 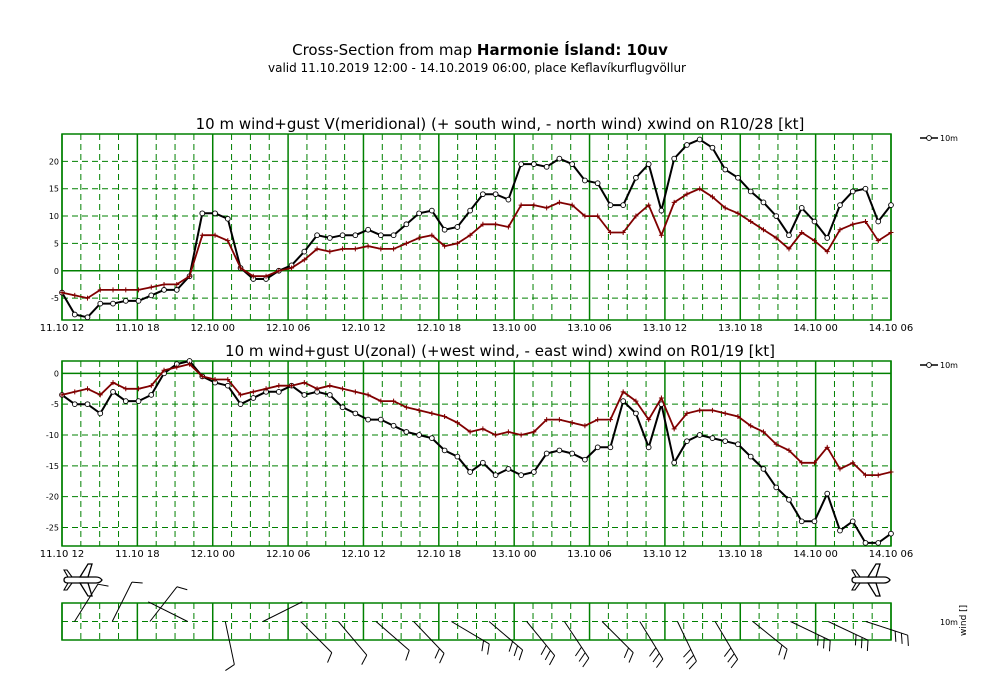 I want to click on y-tick-label: 0, so click(x=56, y=373).